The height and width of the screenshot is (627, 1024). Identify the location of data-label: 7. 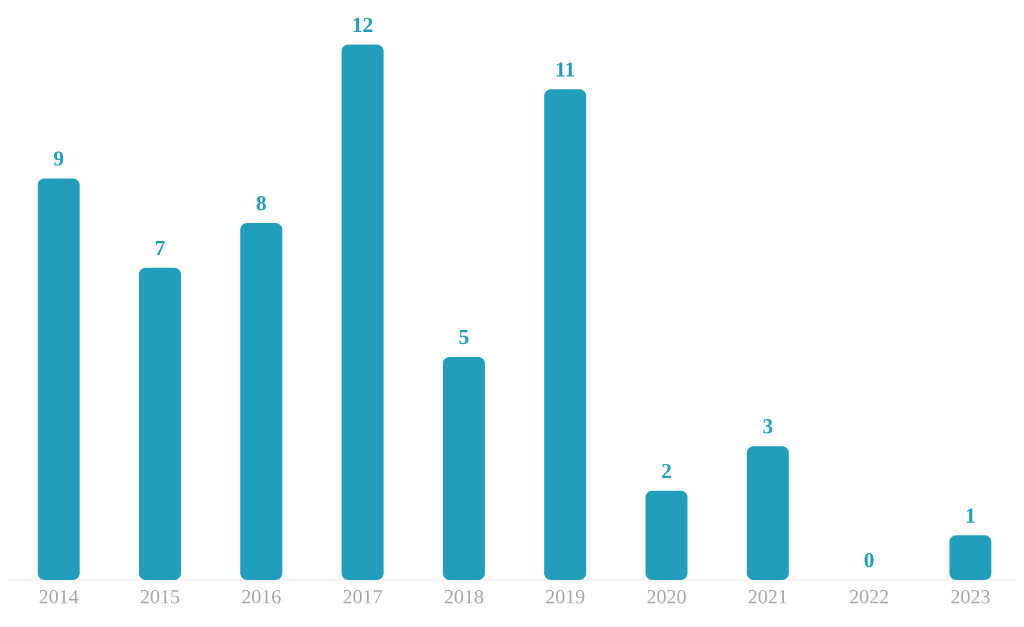
(160, 248).